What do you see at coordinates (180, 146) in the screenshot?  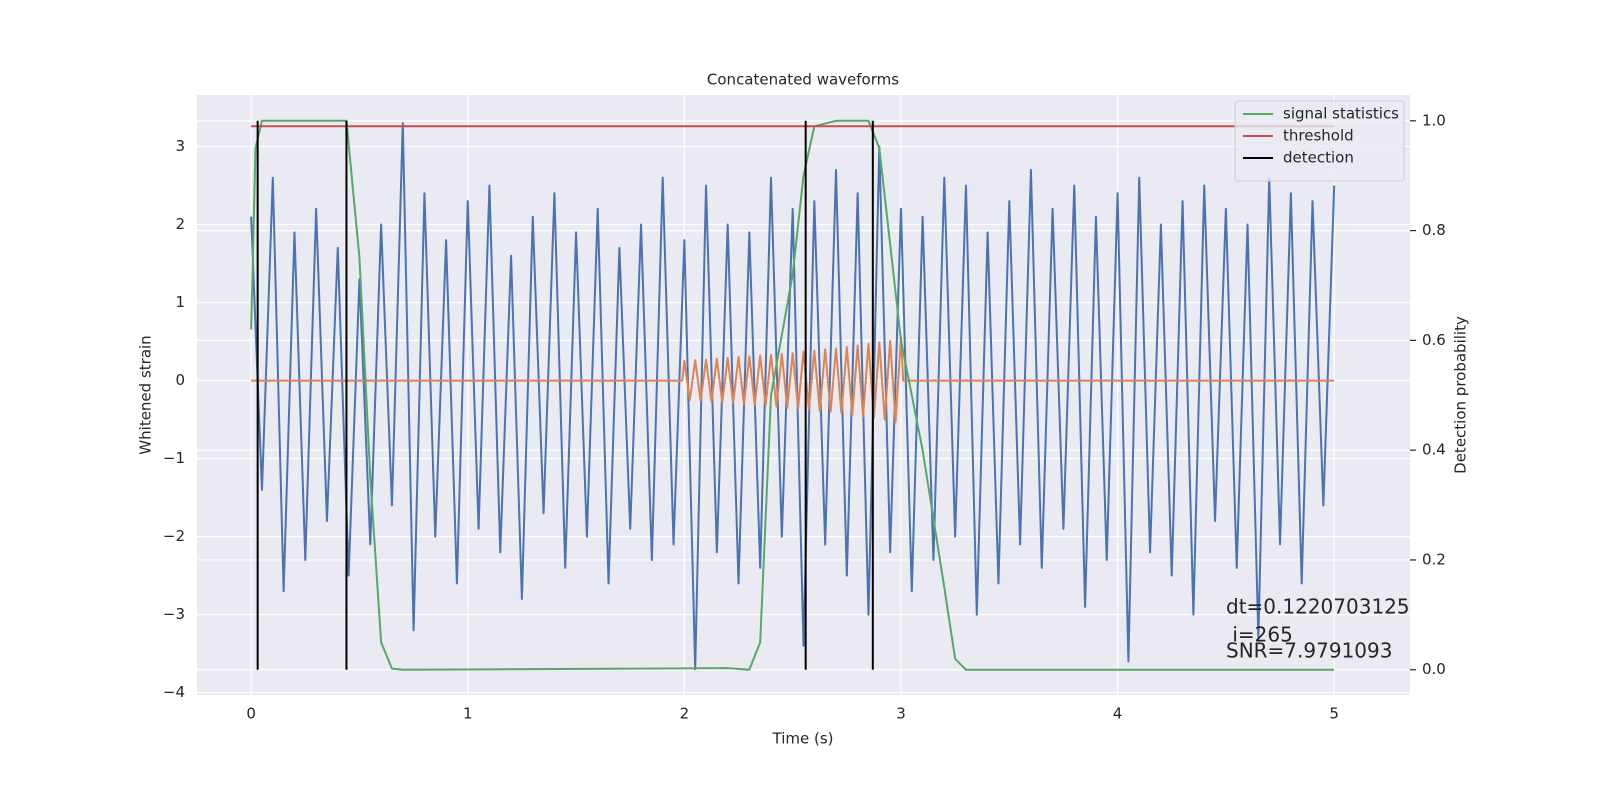 I see `y-tick-label: 3` at bounding box center [180, 146].